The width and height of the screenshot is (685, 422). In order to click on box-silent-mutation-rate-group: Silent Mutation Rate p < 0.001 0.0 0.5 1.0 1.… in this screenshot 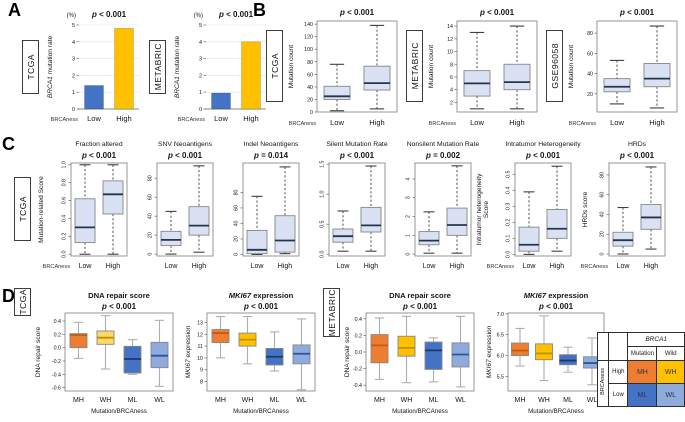, I will do `click(347, 211)`.